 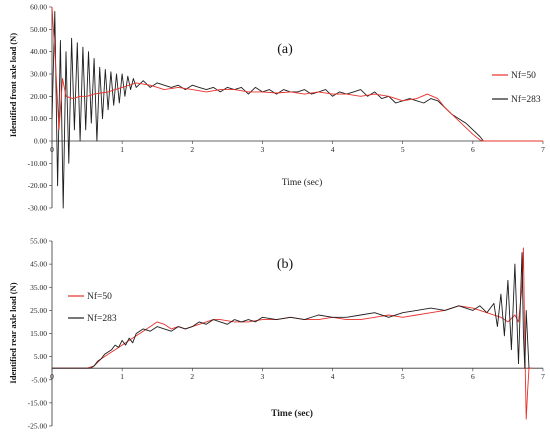 What do you see at coordinates (38, 7) in the screenshot?
I see `panel-a-ytick-label: 60.00` at bounding box center [38, 7].